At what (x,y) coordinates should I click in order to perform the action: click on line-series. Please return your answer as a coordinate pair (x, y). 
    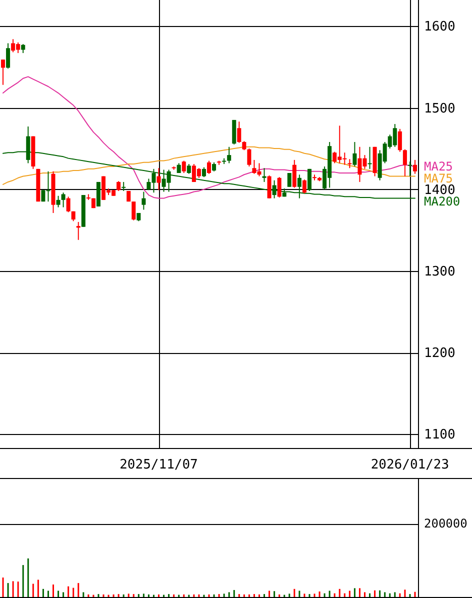
    Looking at the image, I should click on (209, 165).